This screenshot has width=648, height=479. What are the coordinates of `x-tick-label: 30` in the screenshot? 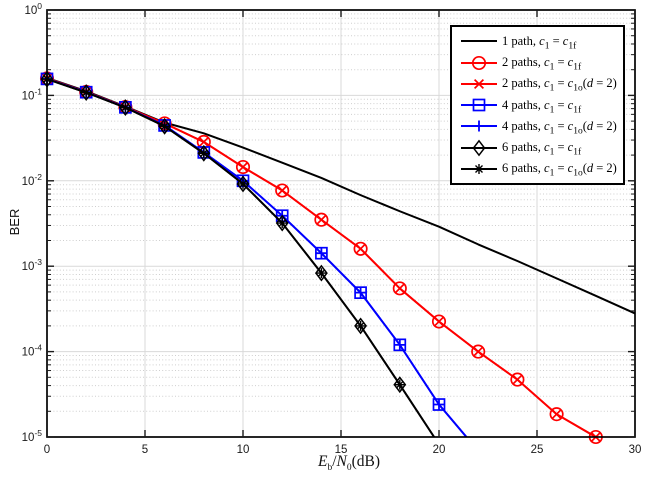 It's located at (635, 450).